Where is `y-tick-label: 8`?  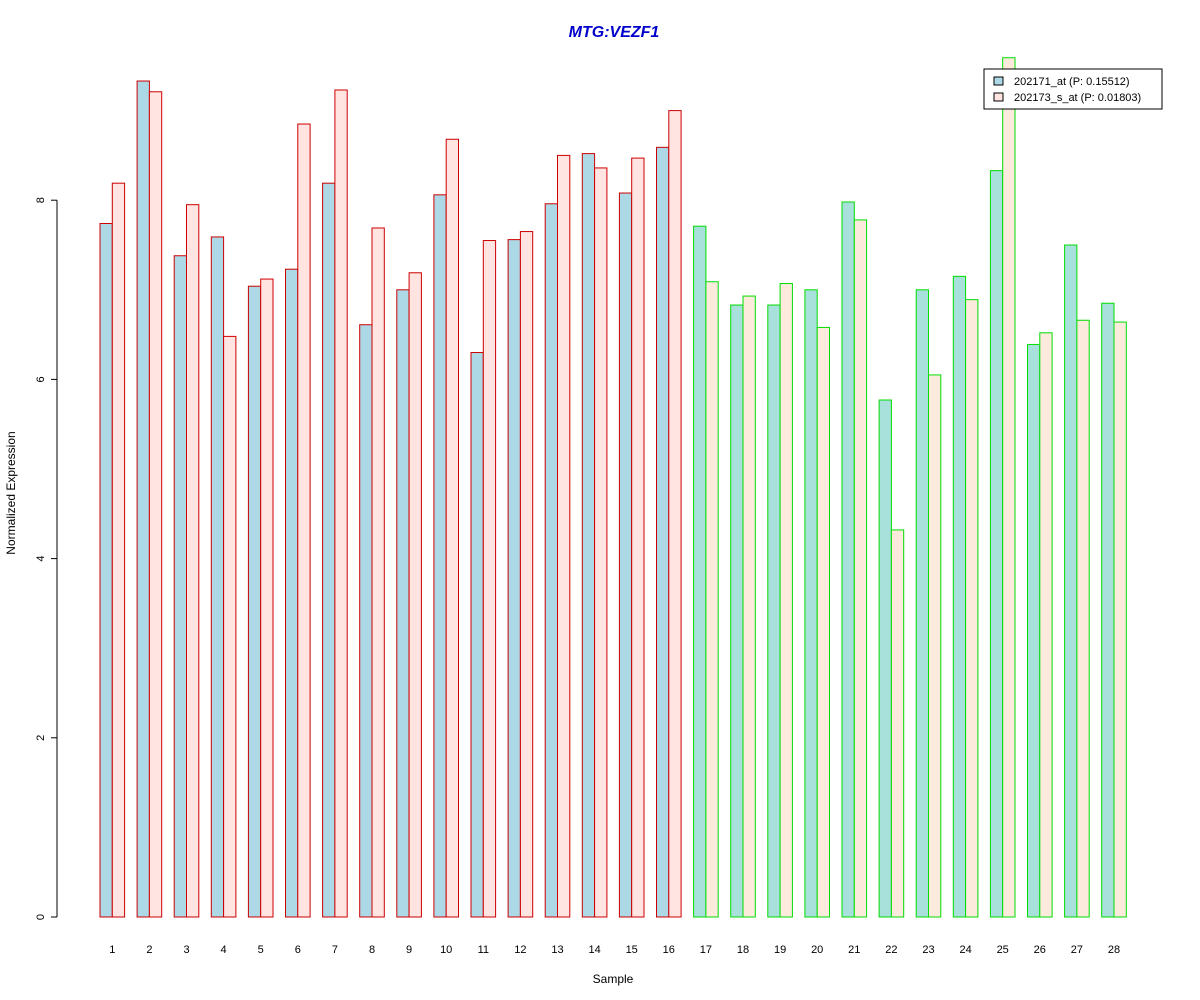 y-tick-label: 8 is located at coordinates (41, 200).